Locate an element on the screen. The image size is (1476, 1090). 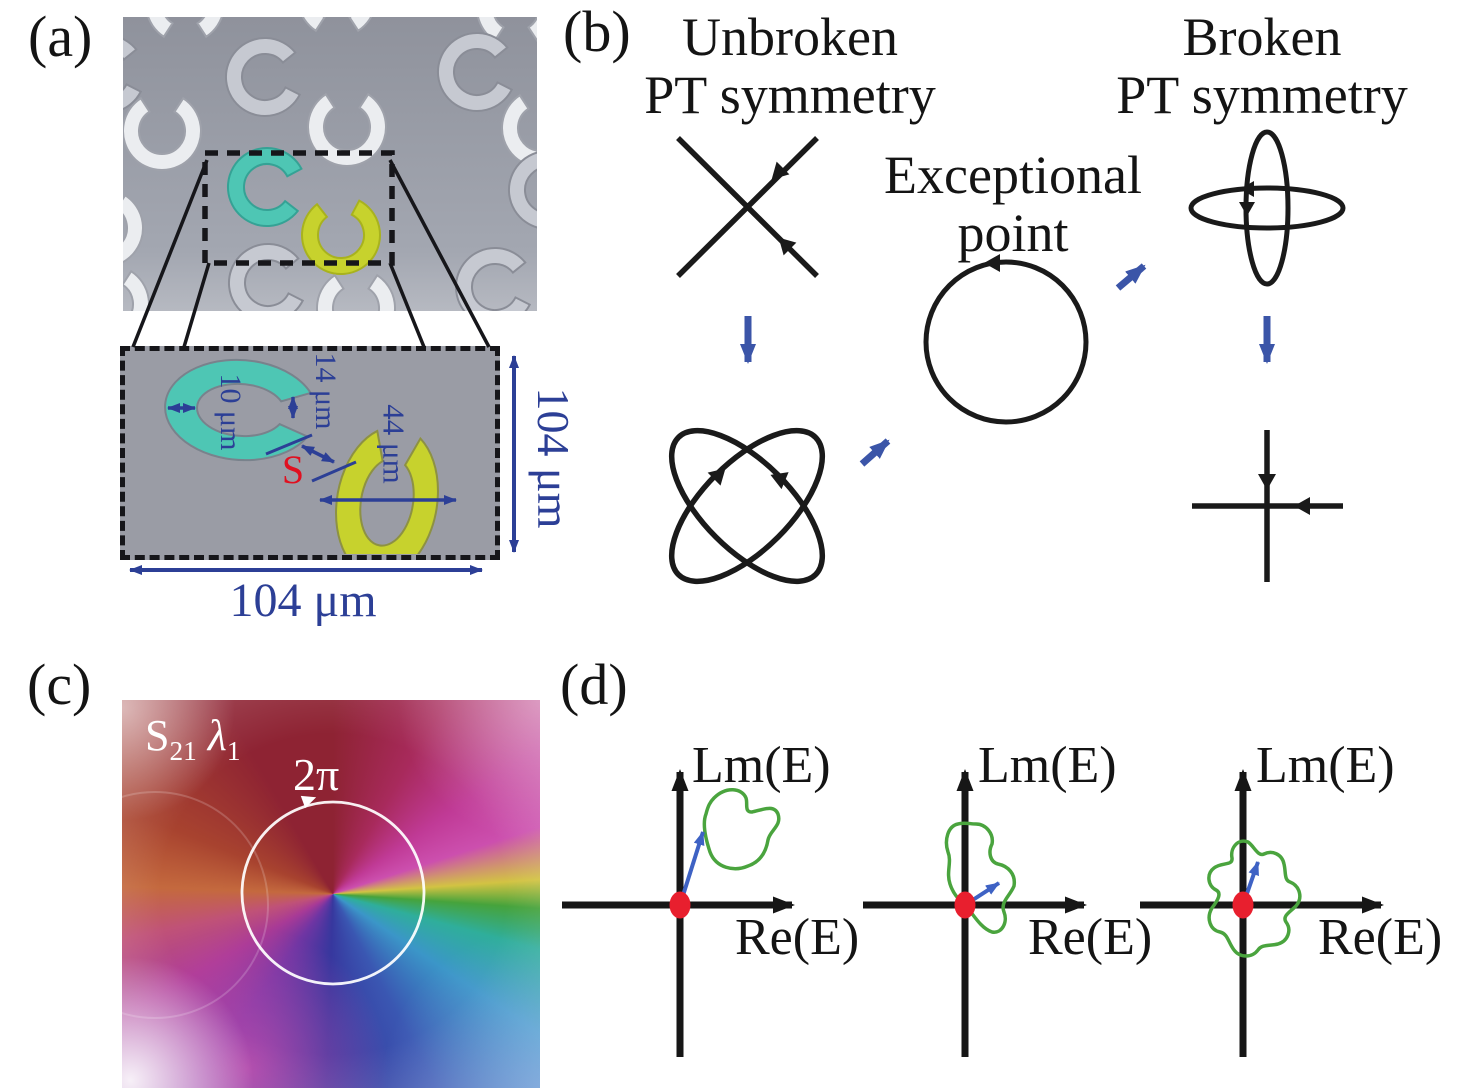
s-parameter-subscript: 21 is located at coordinates (183, 750).